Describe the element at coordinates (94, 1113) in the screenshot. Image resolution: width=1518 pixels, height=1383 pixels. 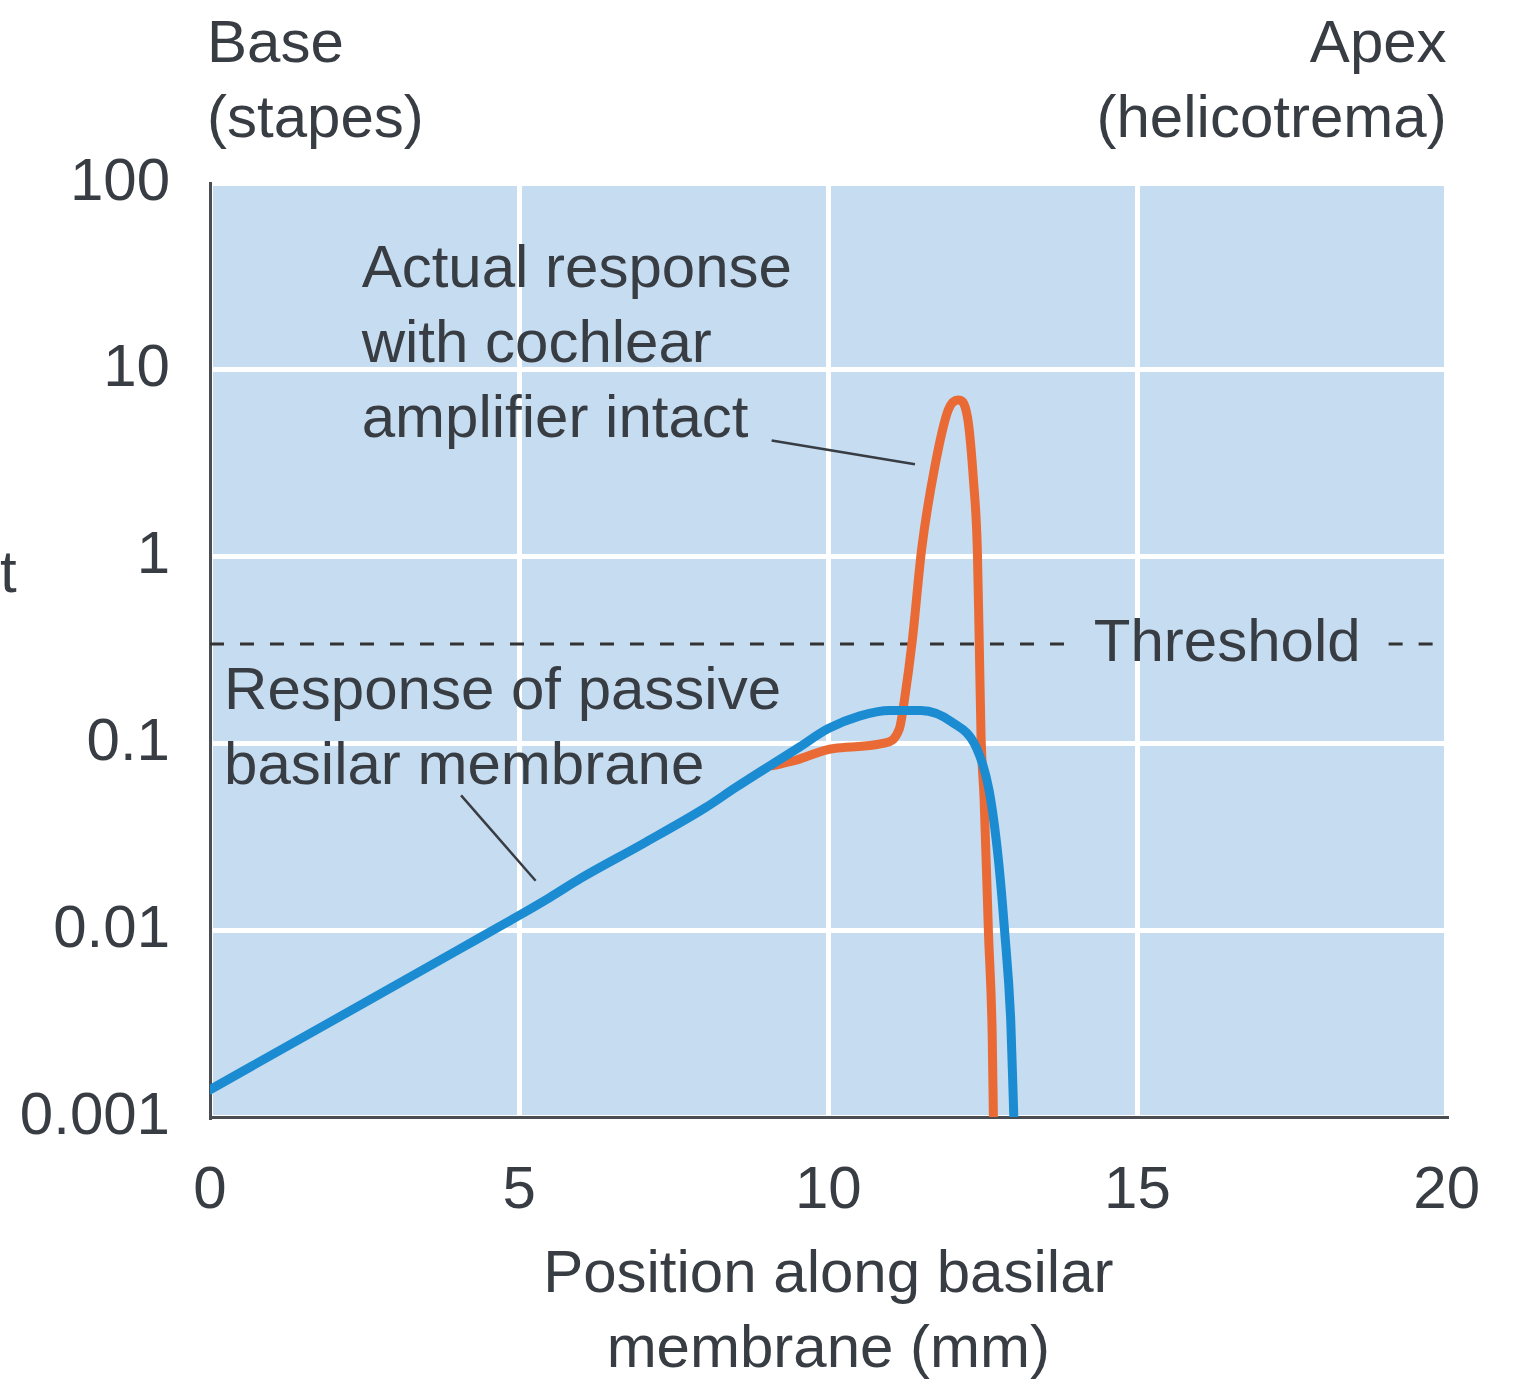
I see `y-tick-label: 0.001` at that location.